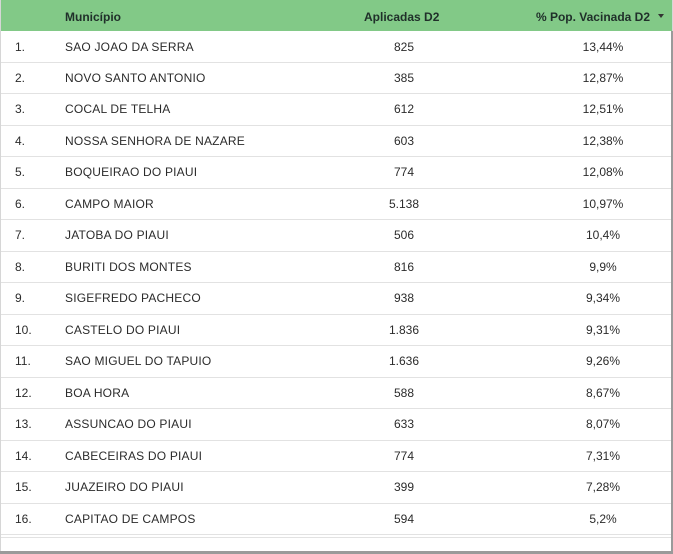  What do you see at coordinates (404, 140) in the screenshot?
I see `row-aplicadas-d2: 603` at bounding box center [404, 140].